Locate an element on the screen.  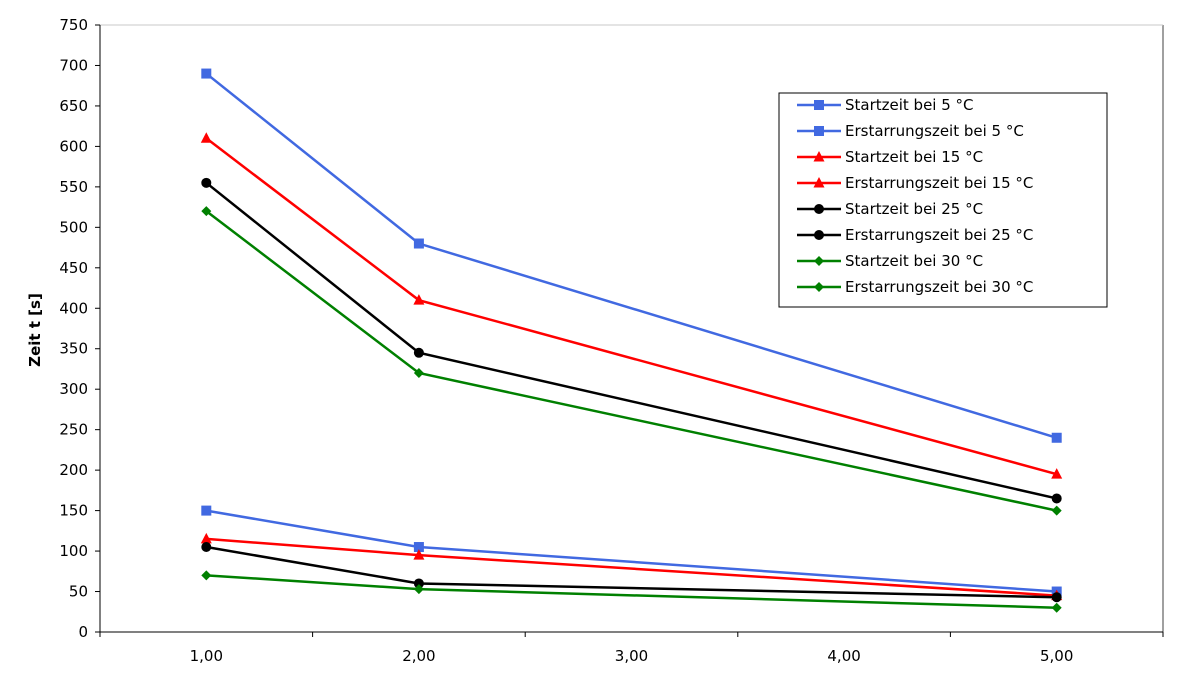
legend-label: Erstarrungszeit bei 30 °C is located at coordinates (939, 287).